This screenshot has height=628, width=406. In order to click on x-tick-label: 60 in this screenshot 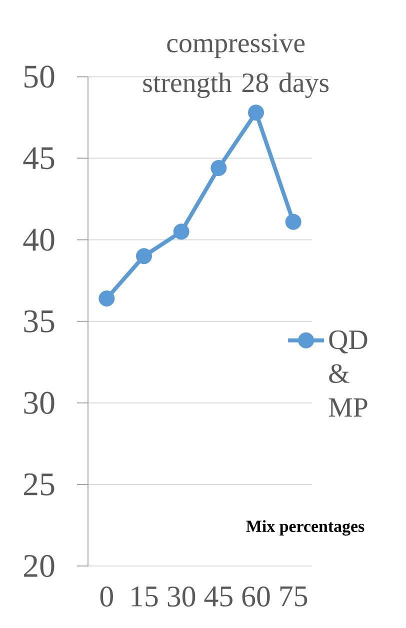, I will do `click(256, 596)`.